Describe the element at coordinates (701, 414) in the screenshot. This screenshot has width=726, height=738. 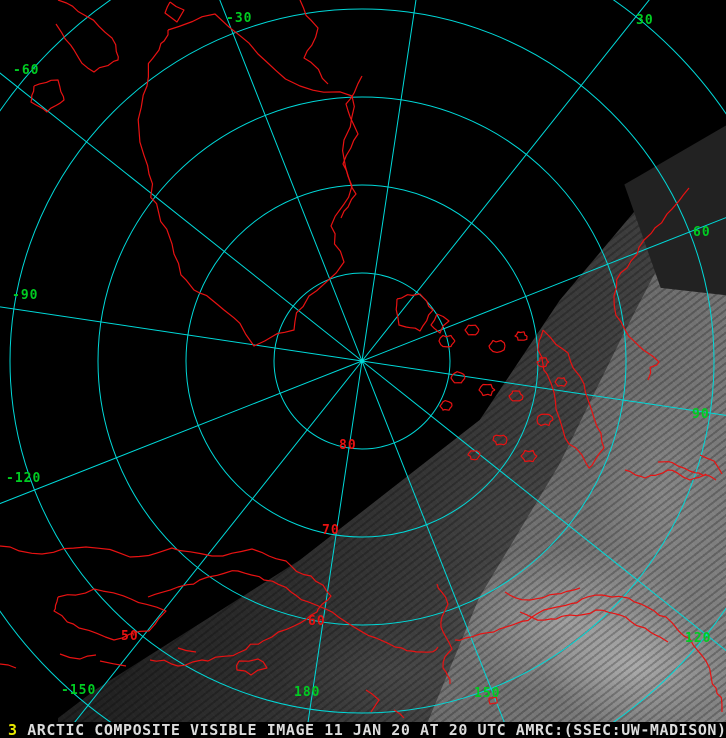
I see `longitude-label: 90` at that location.